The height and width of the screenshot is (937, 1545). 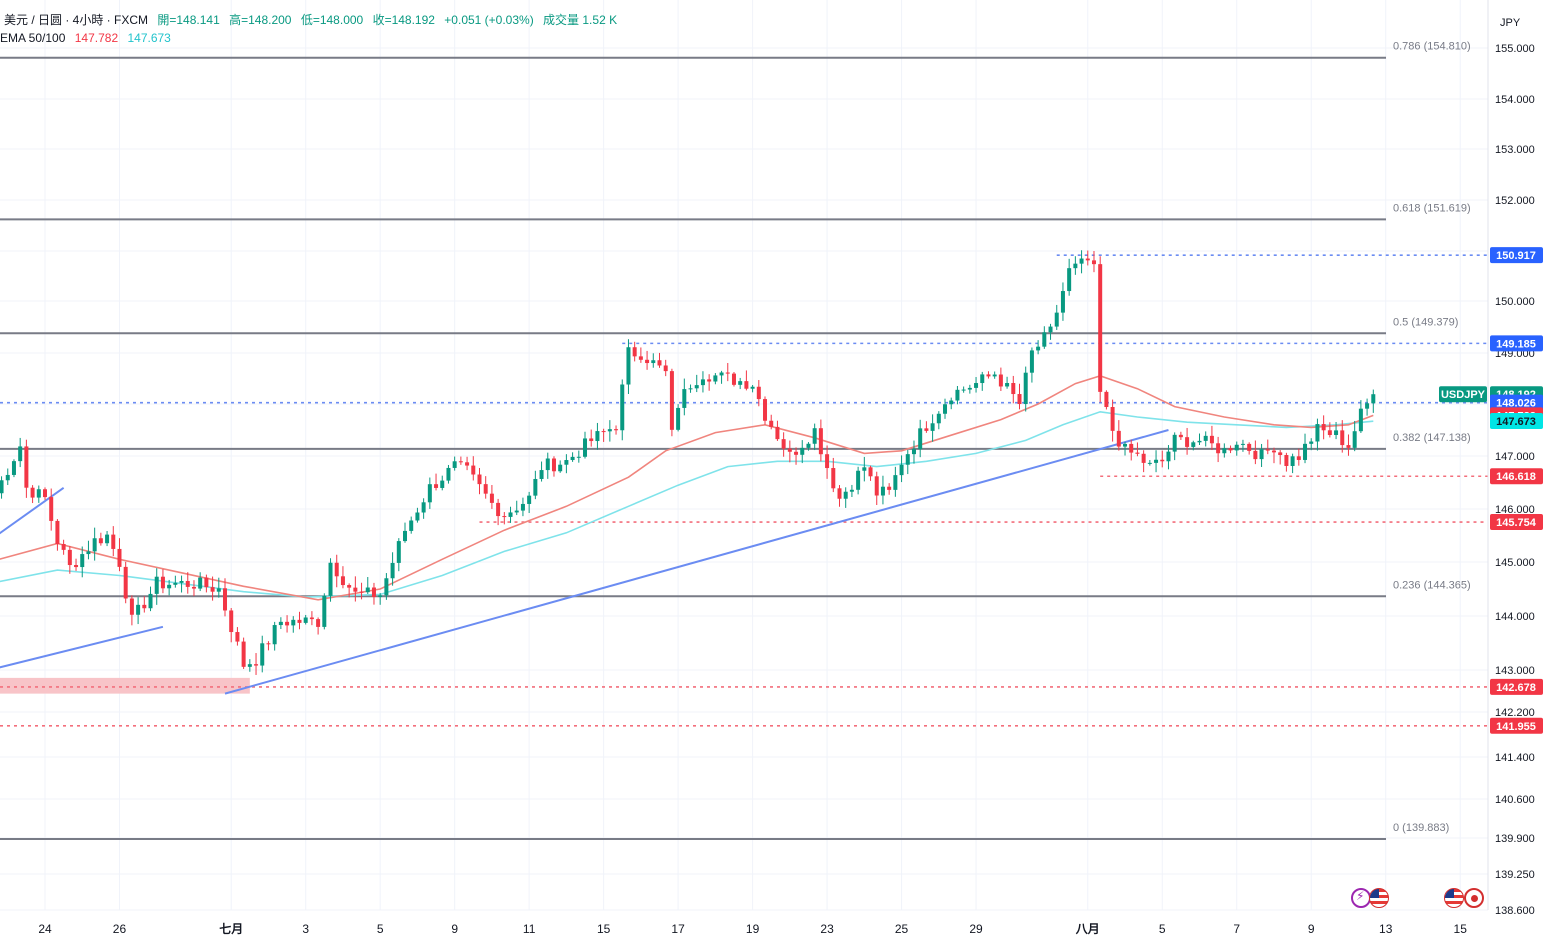 What do you see at coordinates (1516, 256) in the screenshot?
I see `price-badge-label: 150.917` at bounding box center [1516, 256].